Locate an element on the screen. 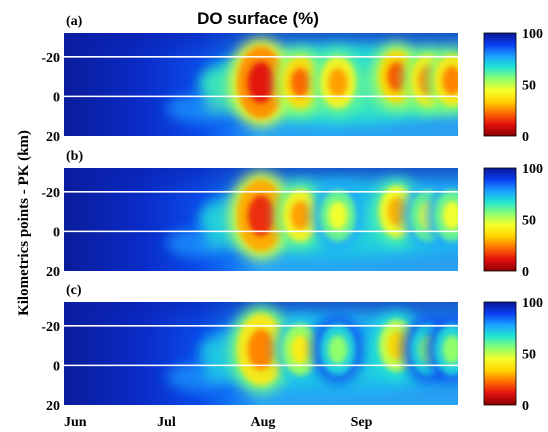 This screenshot has width=548, height=432. chart-title: DO surface (%) is located at coordinates (258, 18).